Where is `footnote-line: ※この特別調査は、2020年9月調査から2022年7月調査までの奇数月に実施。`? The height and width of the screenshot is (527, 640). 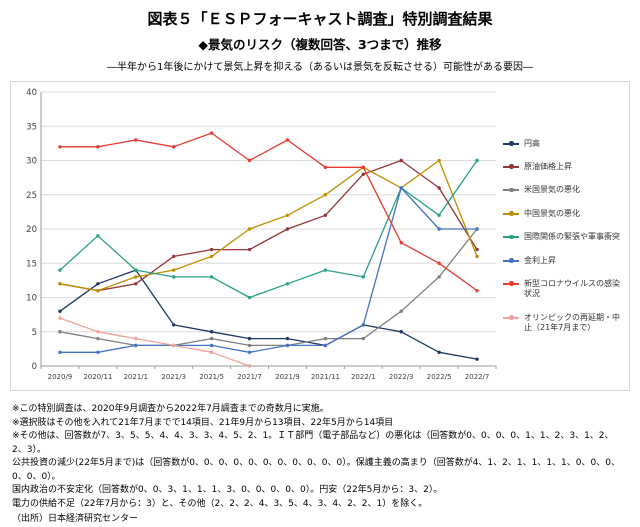 footnote-line: ※この特別調査は、2020年9月調査から2022年7月調査までの奇数月に実施。 is located at coordinates (170, 409).